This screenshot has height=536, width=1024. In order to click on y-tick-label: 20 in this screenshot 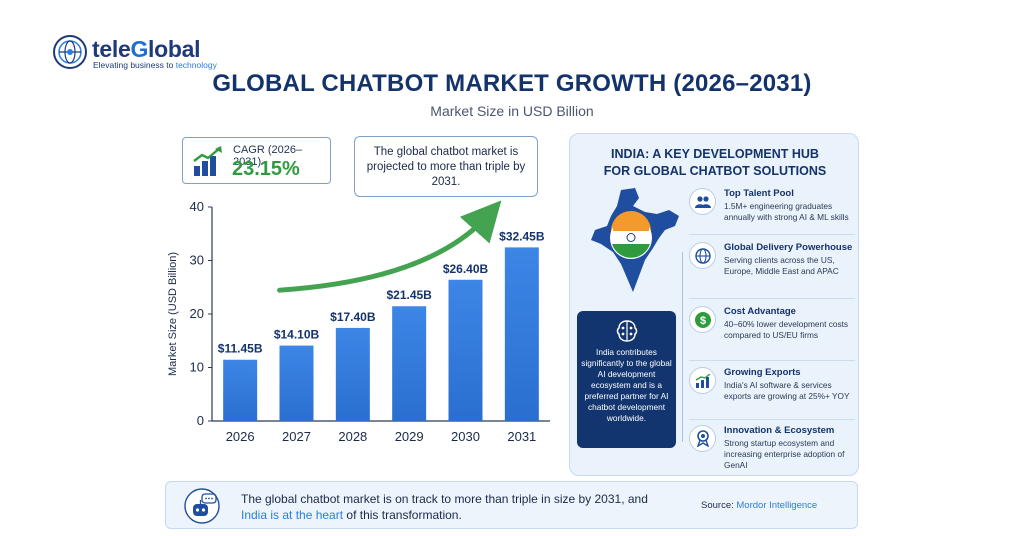, I will do `click(197, 313)`.